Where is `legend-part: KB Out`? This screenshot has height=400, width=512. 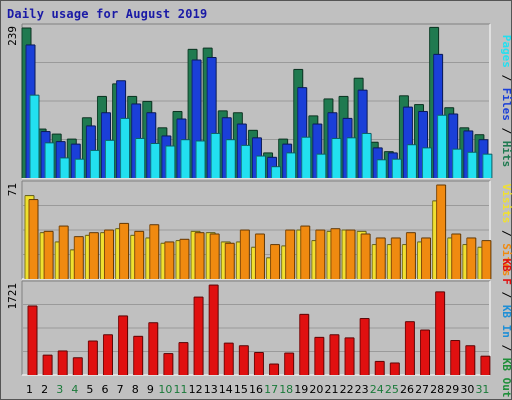 legend-part: KB Out is located at coordinates (506, 378).